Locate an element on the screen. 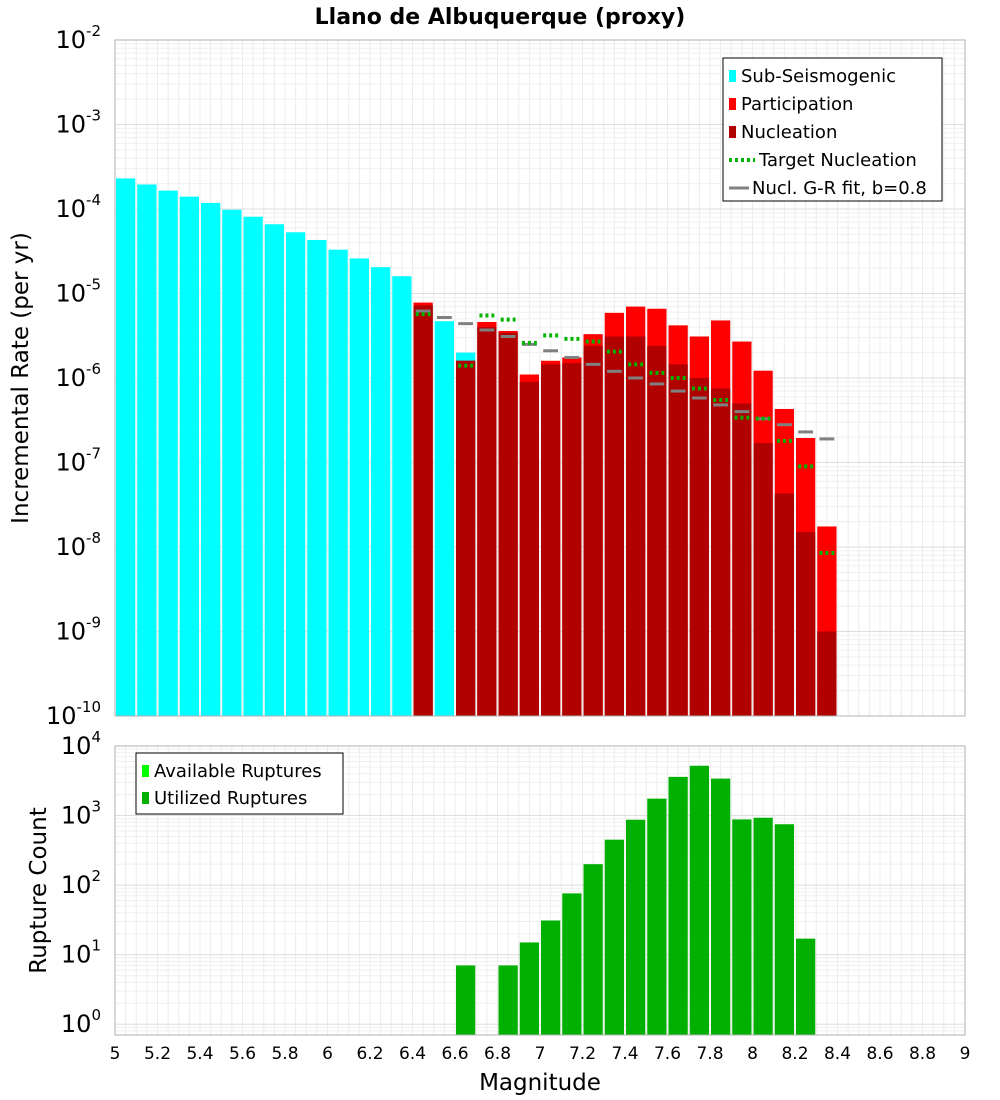  utilized-ruptures-series is located at coordinates (636, 900).